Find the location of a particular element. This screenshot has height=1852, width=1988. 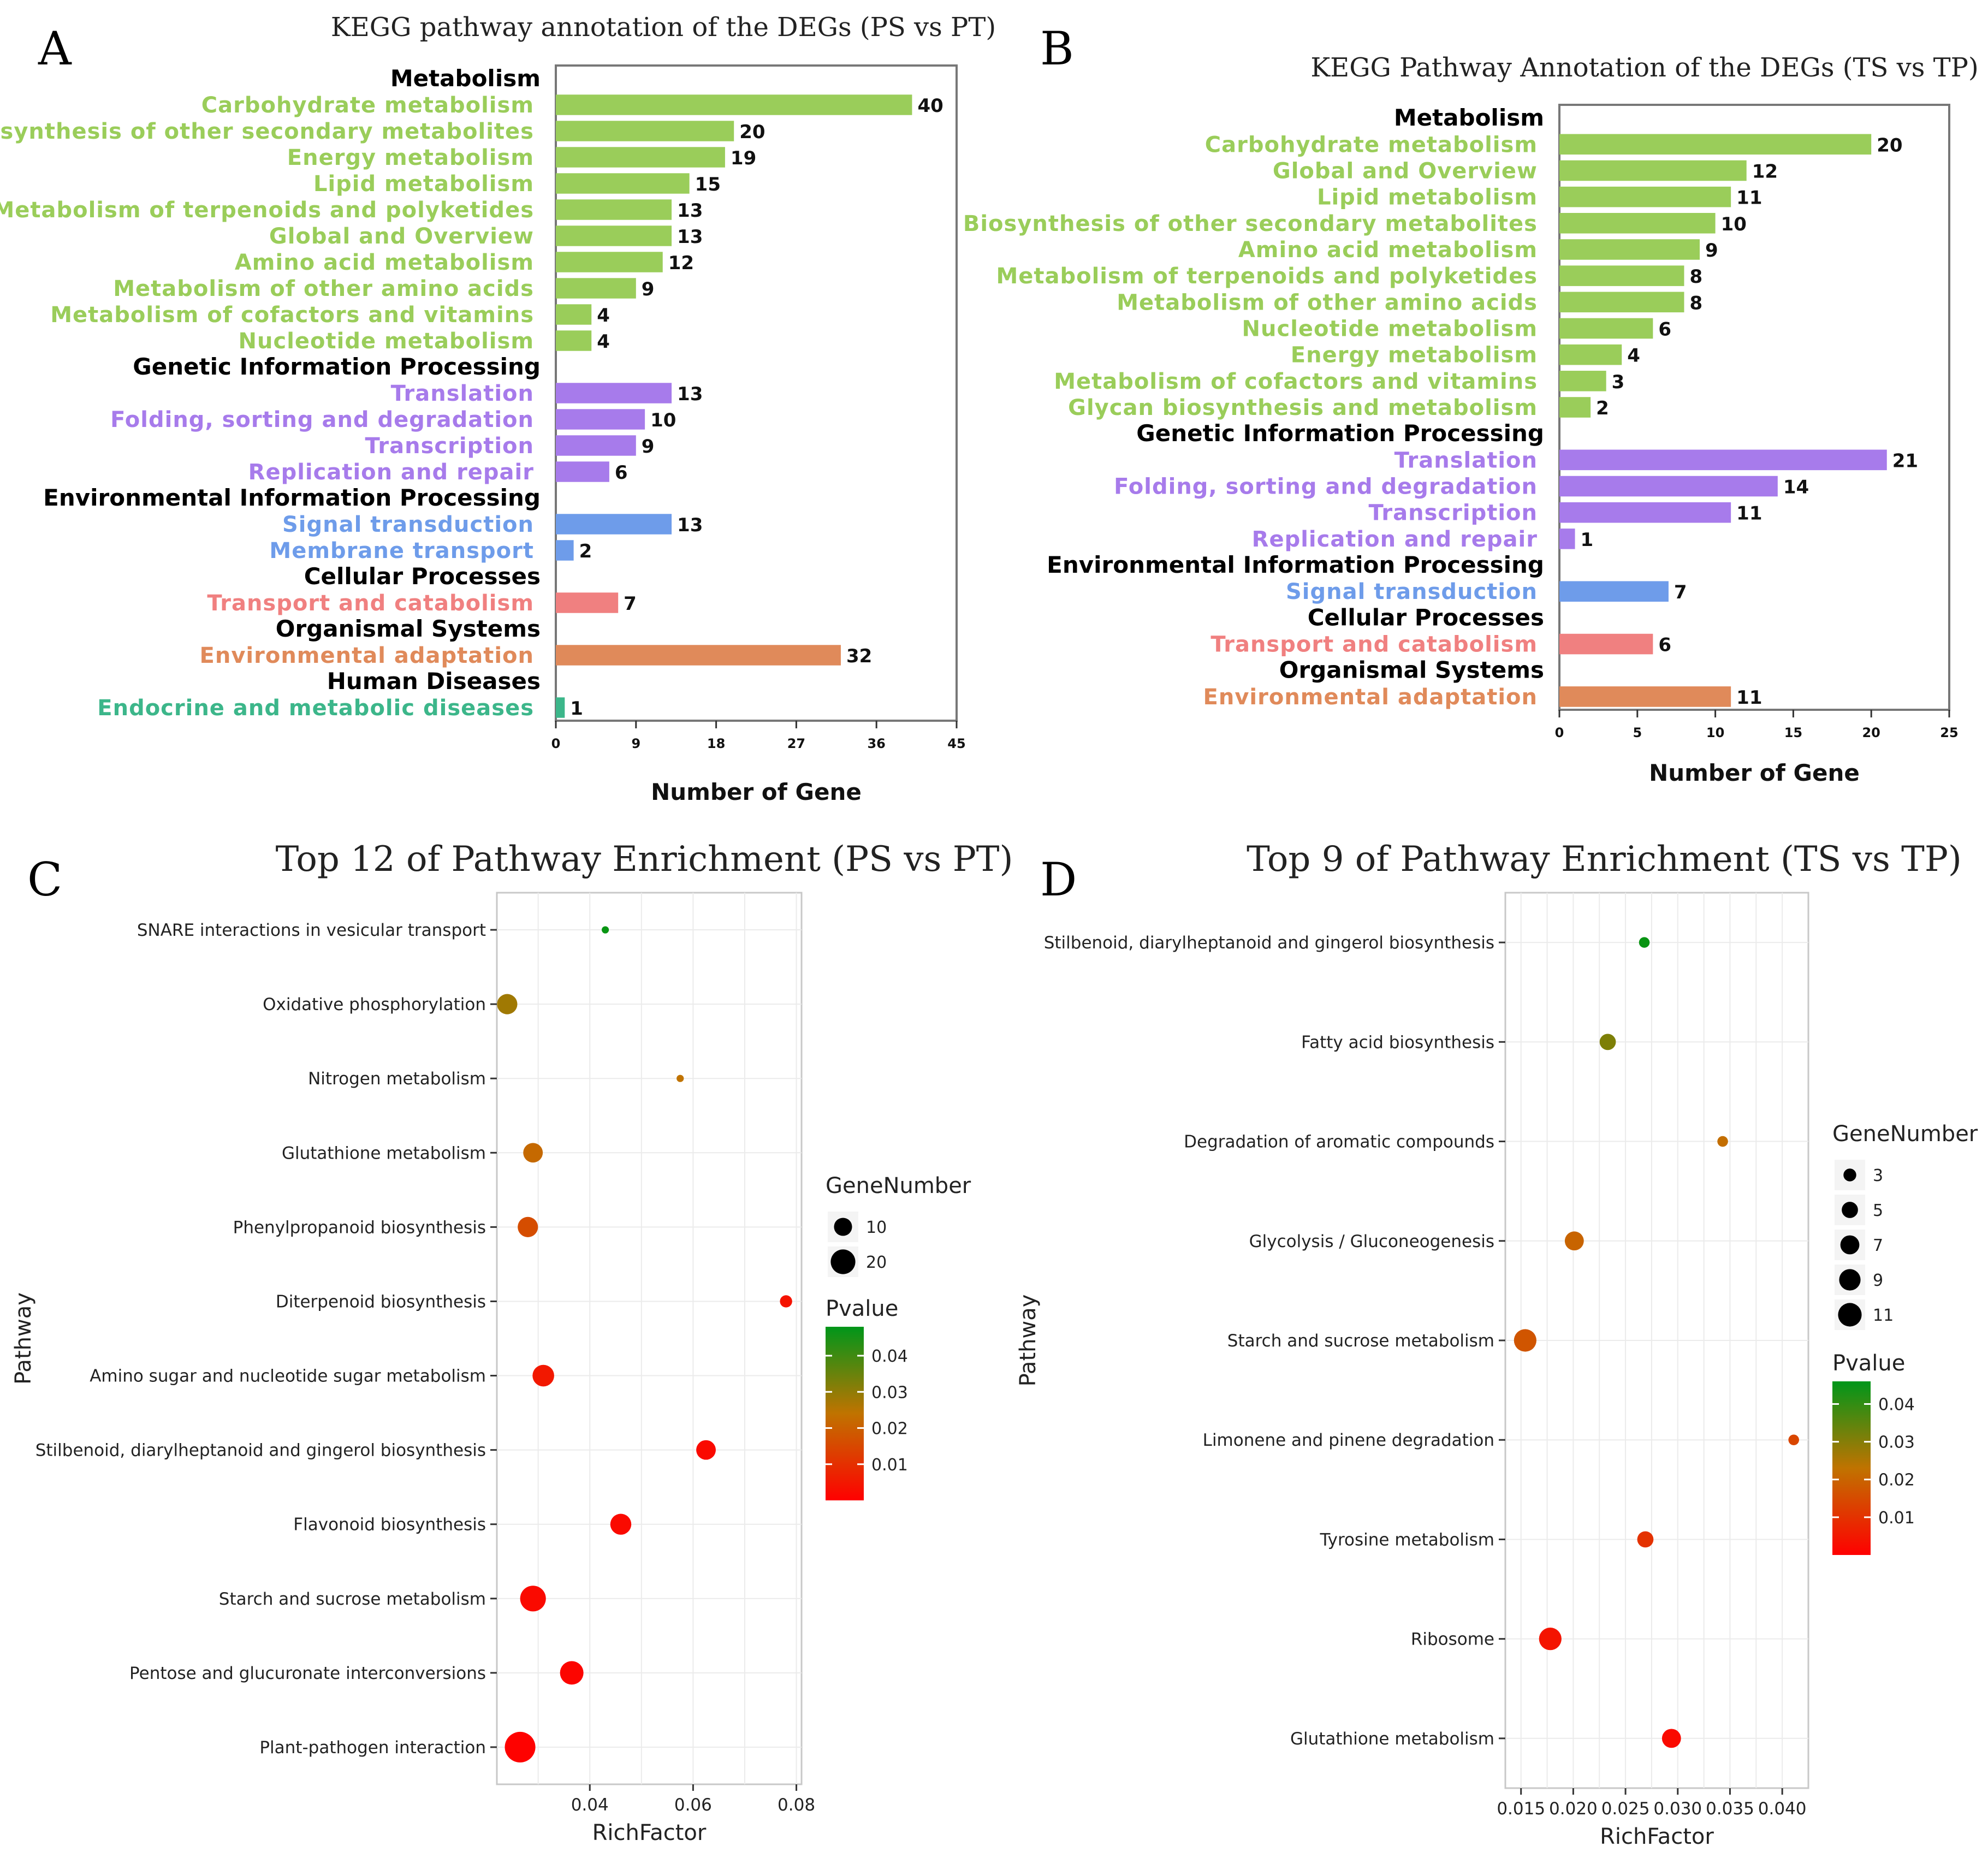

x-tick-label-0-025: 0.025 is located at coordinates (1625, 1809).